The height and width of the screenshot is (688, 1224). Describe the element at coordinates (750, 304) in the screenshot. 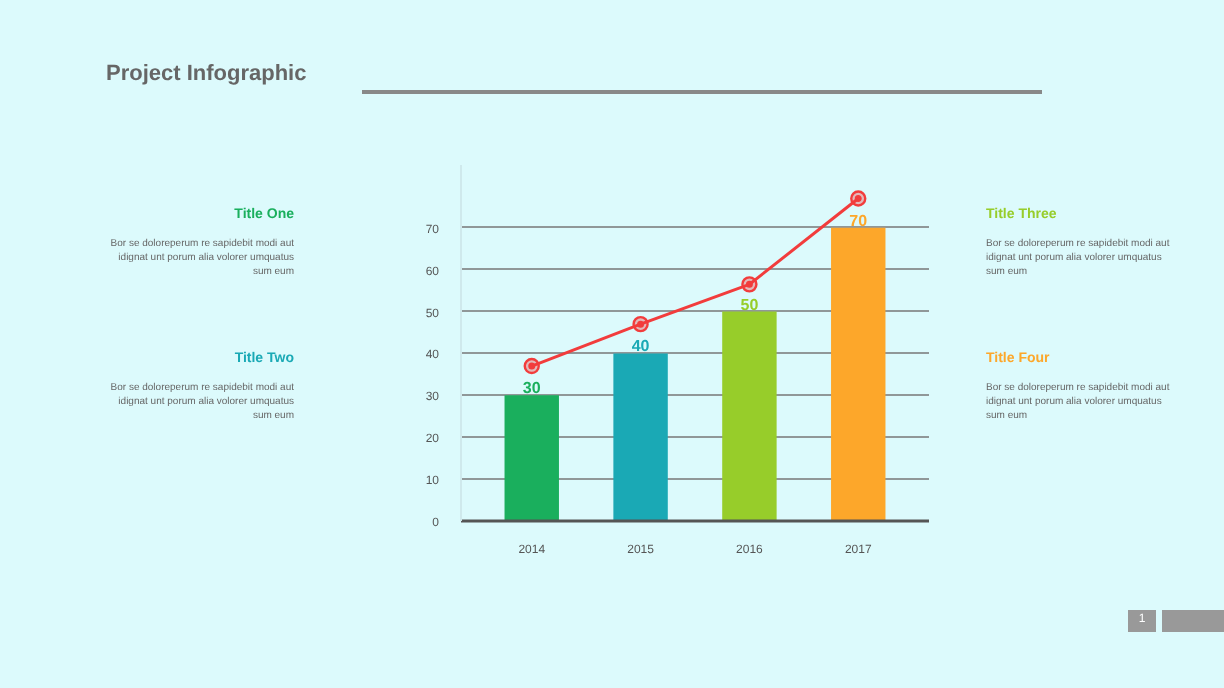

I see `data-label: 50` at that location.